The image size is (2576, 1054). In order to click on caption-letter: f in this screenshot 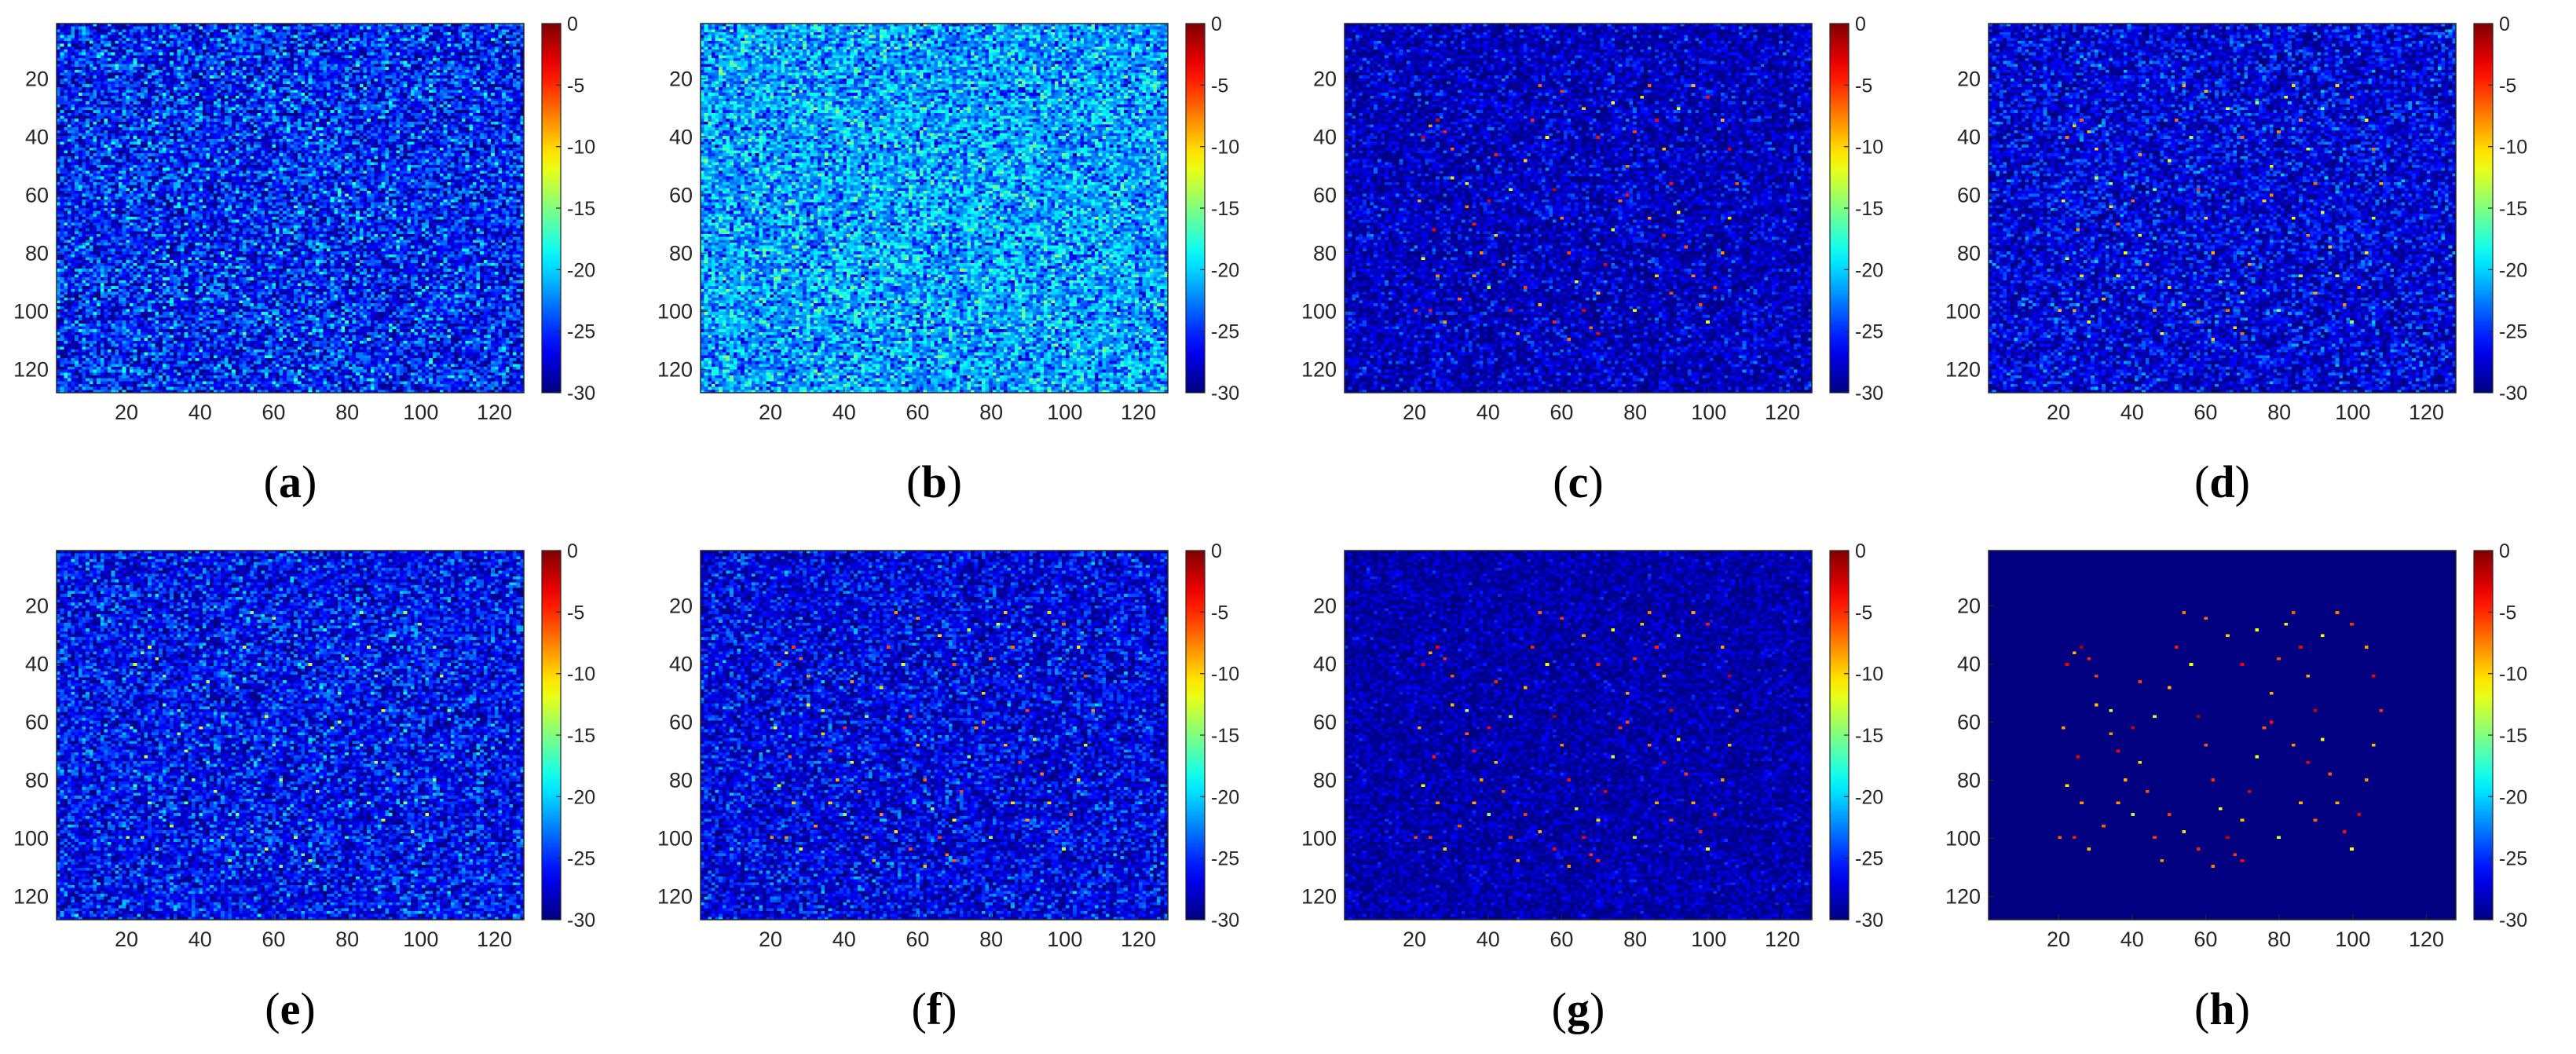, I will do `click(934, 1008)`.